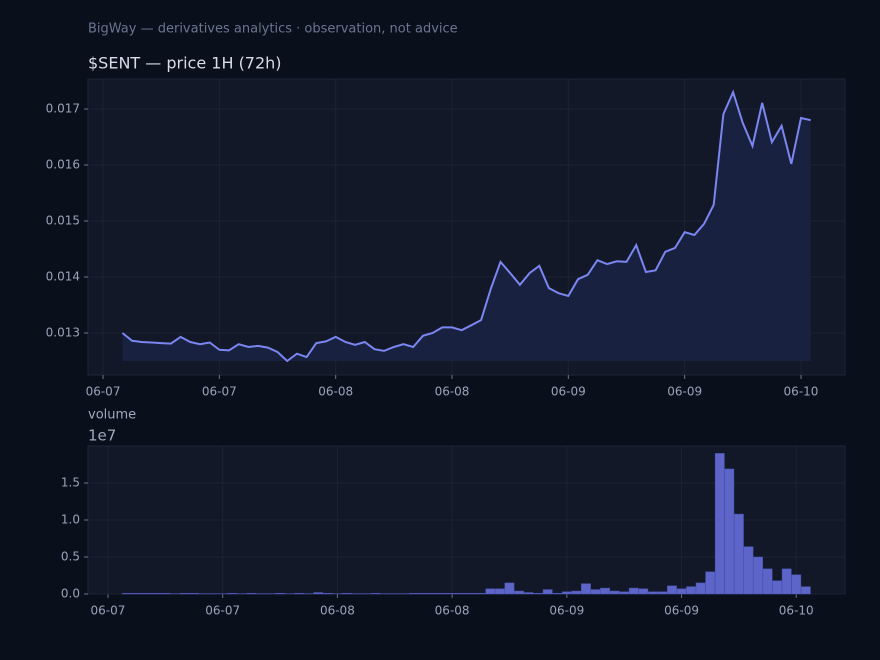 The height and width of the screenshot is (660, 880). I want to click on y-tick-label: 0.0, so click(70, 594).